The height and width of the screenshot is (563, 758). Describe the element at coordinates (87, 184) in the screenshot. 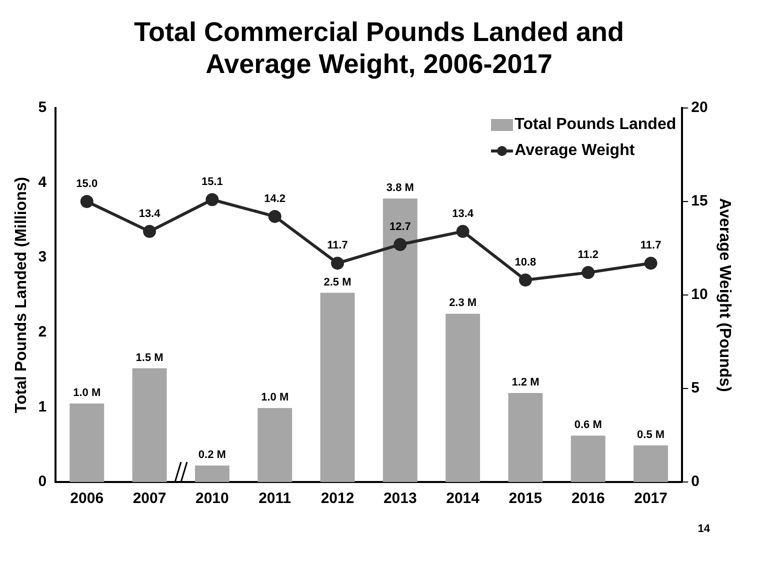

I see `data-label: 15.0` at that location.